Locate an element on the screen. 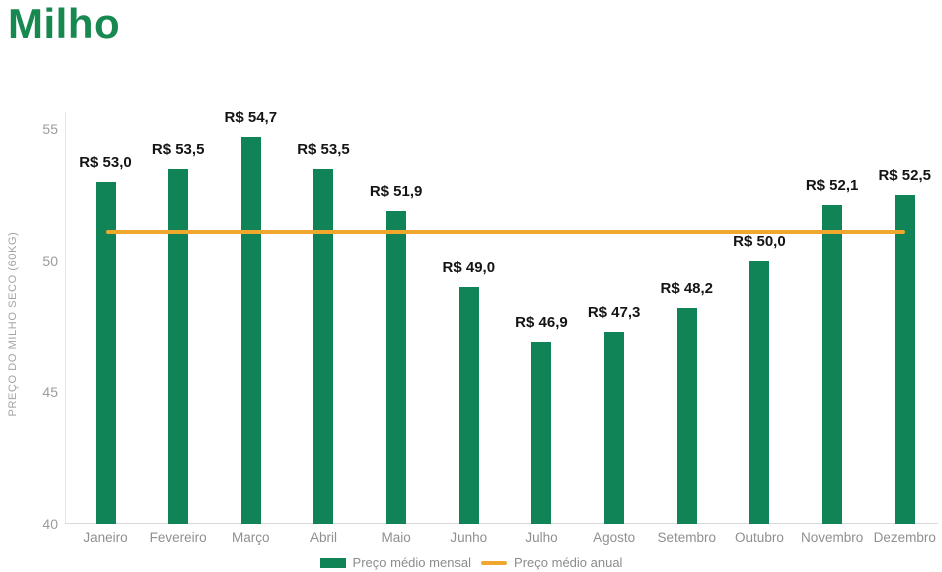 Image resolution: width=942 pixels, height=572 pixels. bar-value-label: R$ 46,9 is located at coordinates (541, 323).